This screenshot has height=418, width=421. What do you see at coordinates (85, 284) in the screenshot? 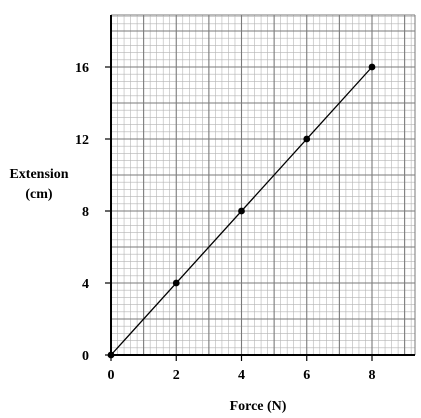
I see `y-tick-label: 4` at bounding box center [85, 284].